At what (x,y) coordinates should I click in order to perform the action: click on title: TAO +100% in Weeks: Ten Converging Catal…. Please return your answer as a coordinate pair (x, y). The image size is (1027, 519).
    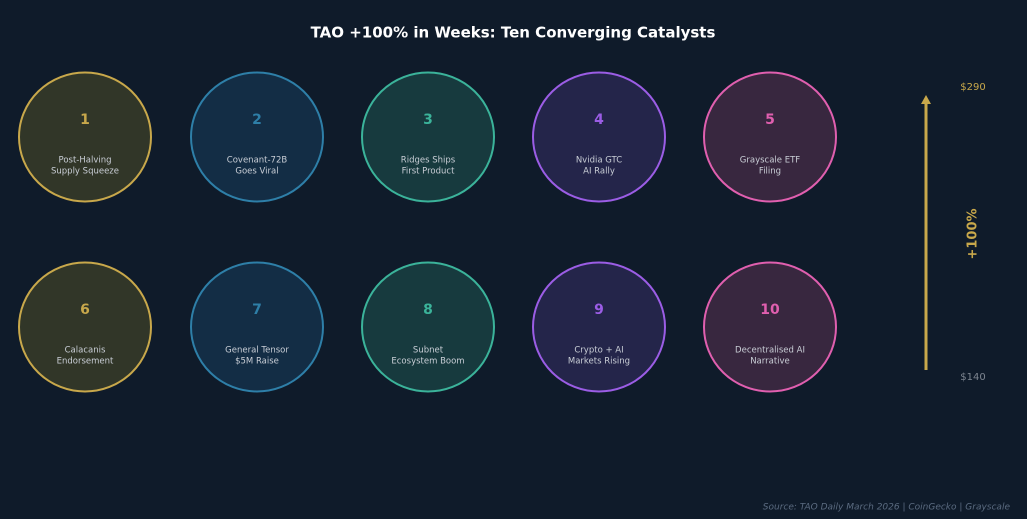
    Looking at the image, I should click on (513, 33).